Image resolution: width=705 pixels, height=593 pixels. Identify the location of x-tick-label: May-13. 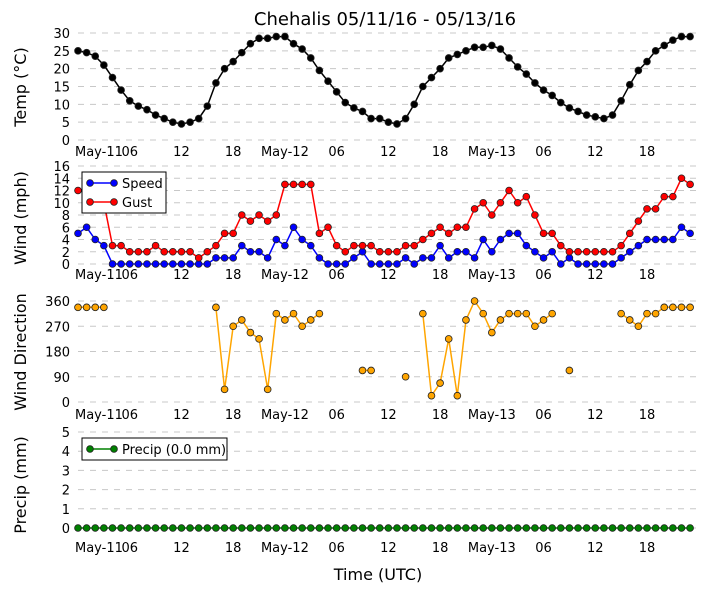
(492, 415).